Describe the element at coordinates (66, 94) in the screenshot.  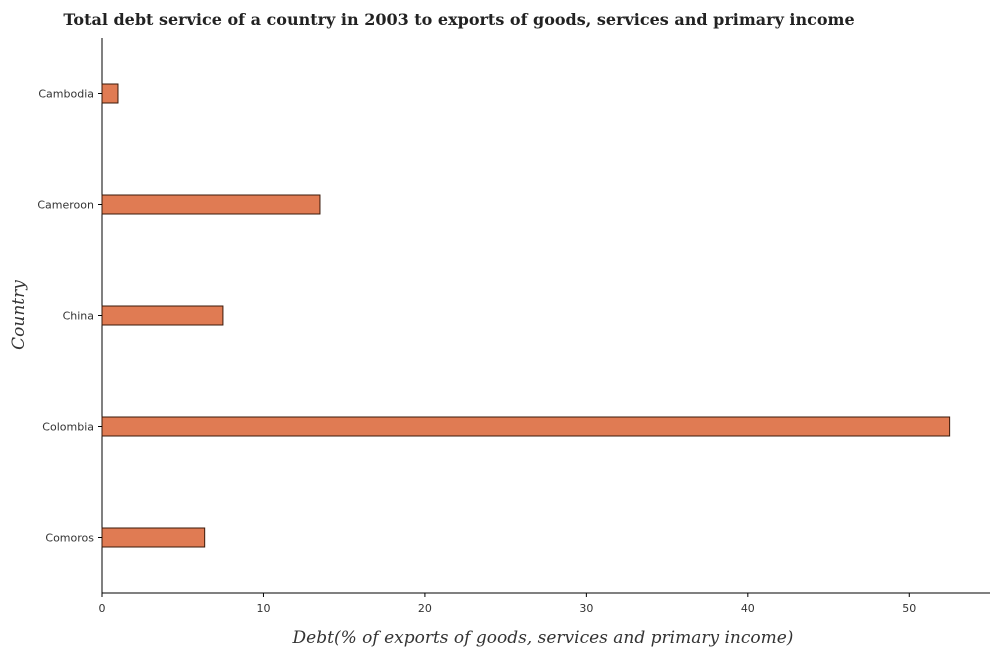
I see `y-tick-label: Cambodia` at that location.